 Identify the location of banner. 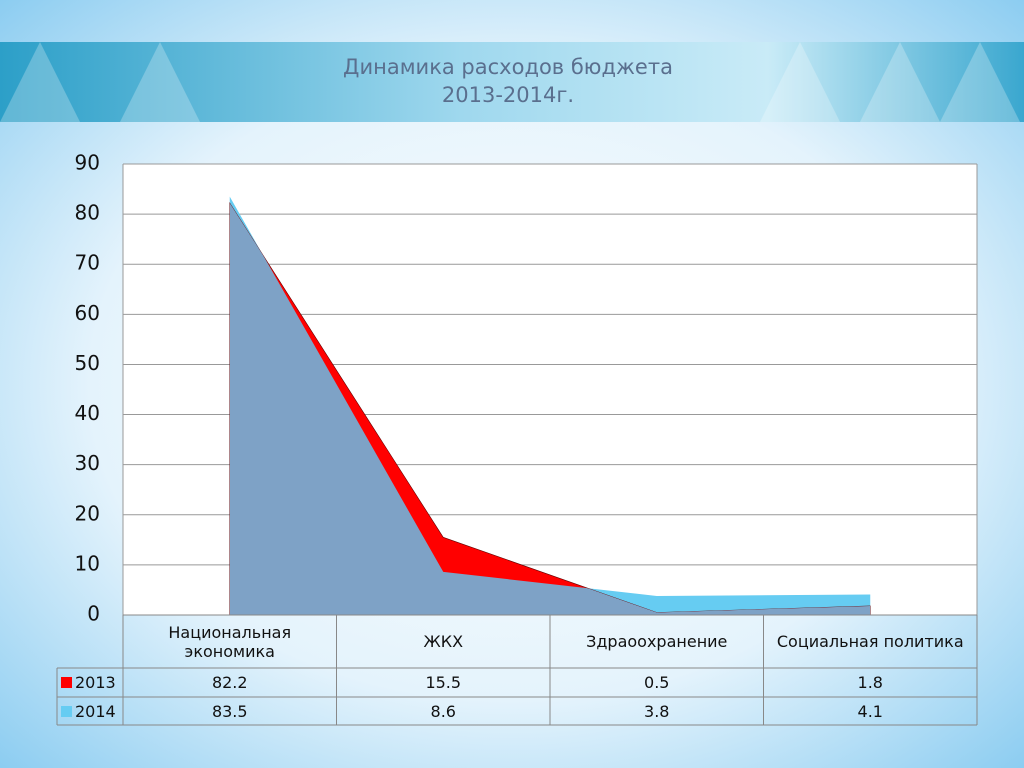
(512, 82).